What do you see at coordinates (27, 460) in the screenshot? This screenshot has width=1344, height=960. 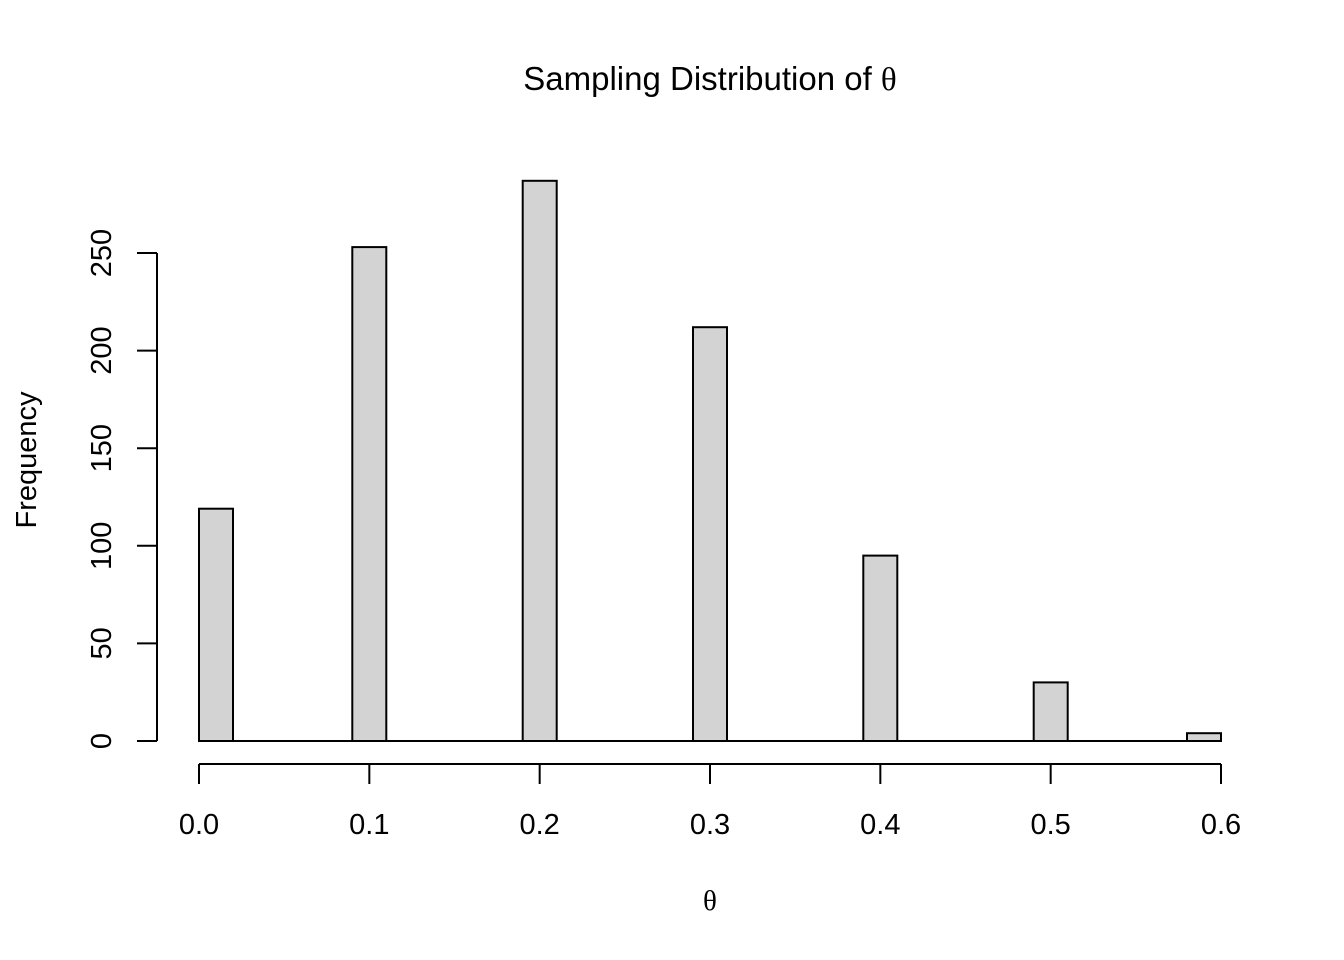 I see `y-axis-title: Frequency` at bounding box center [27, 460].